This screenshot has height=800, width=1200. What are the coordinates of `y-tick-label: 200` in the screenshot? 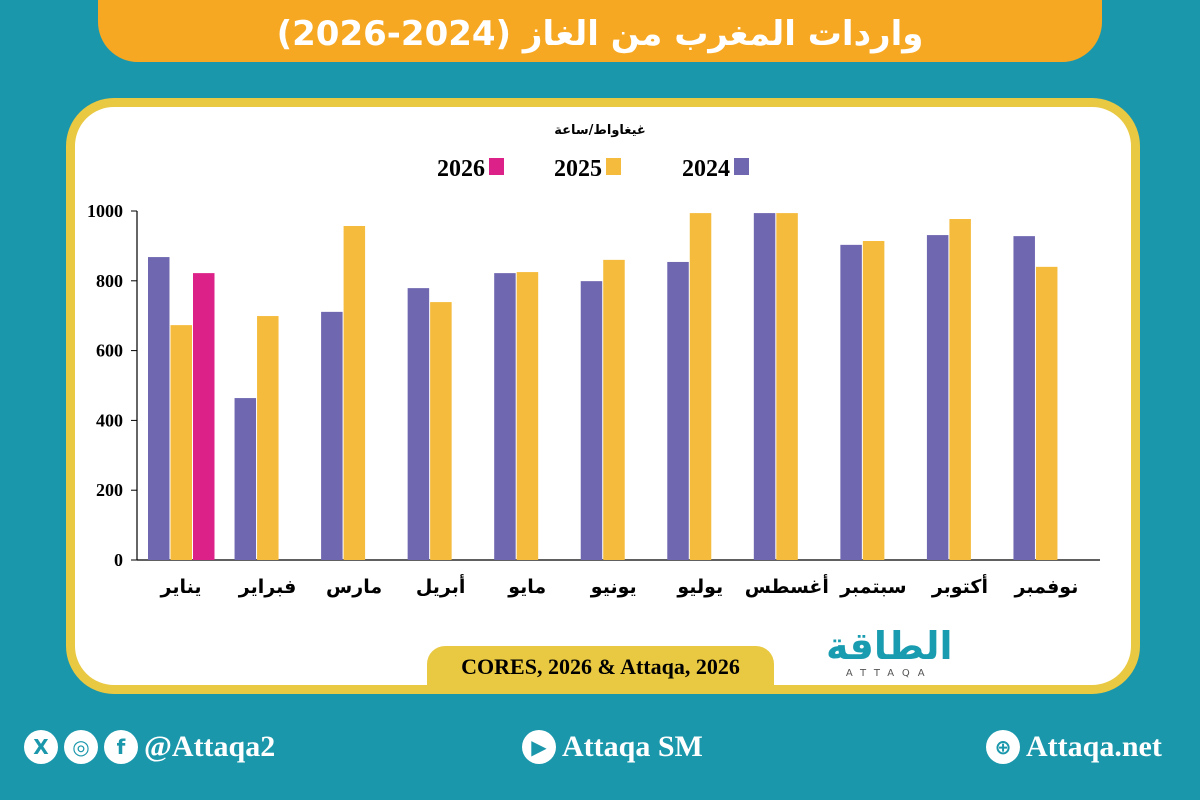 It's located at (109, 490).